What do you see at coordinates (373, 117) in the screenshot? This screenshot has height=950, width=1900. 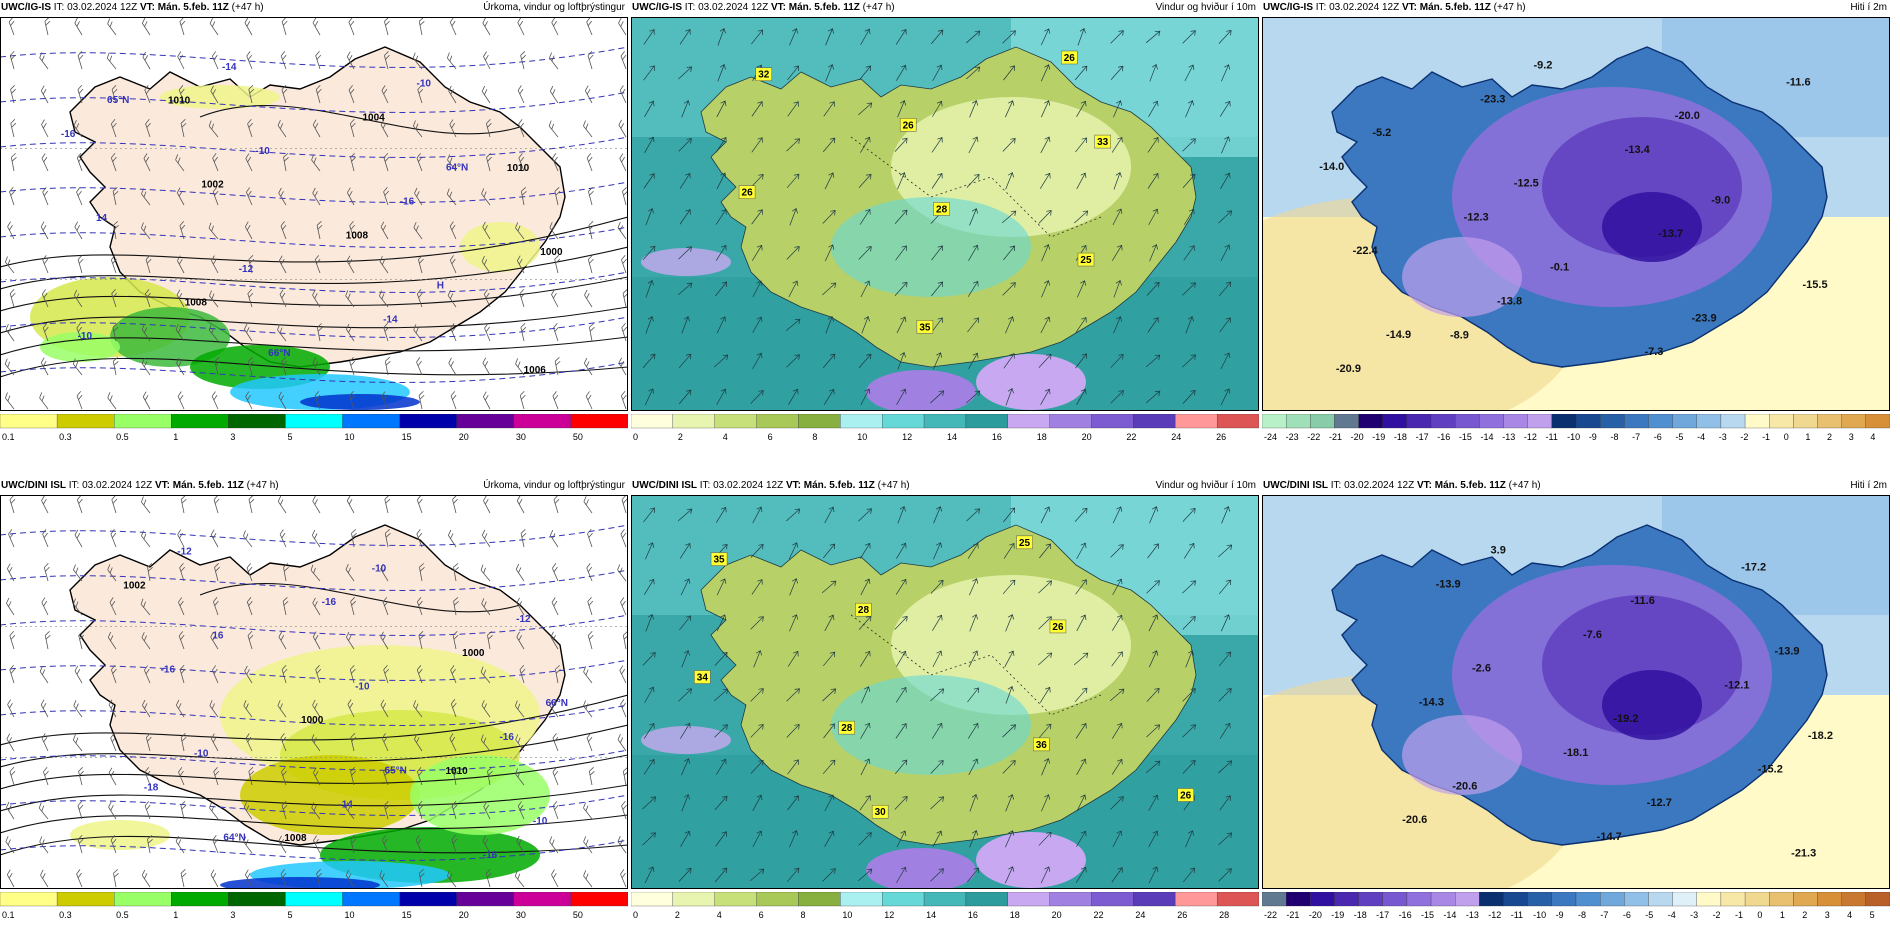 I see `contour-value-label: 1004` at bounding box center [373, 117].